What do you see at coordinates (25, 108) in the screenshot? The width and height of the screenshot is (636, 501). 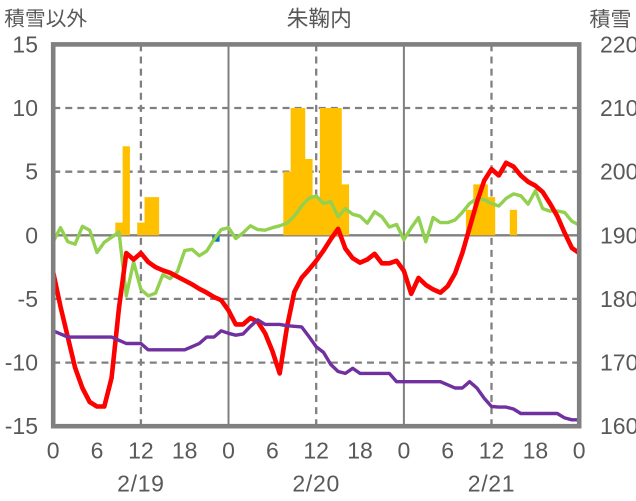 I see `svg-text: 10` at bounding box center [25, 108].